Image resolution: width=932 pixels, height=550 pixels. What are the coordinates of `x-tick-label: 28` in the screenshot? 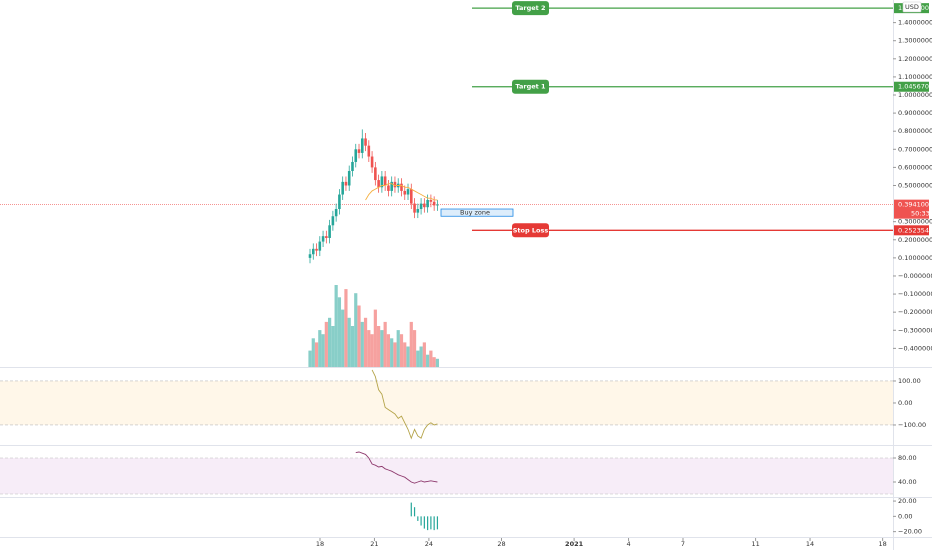 It's located at (501, 544).